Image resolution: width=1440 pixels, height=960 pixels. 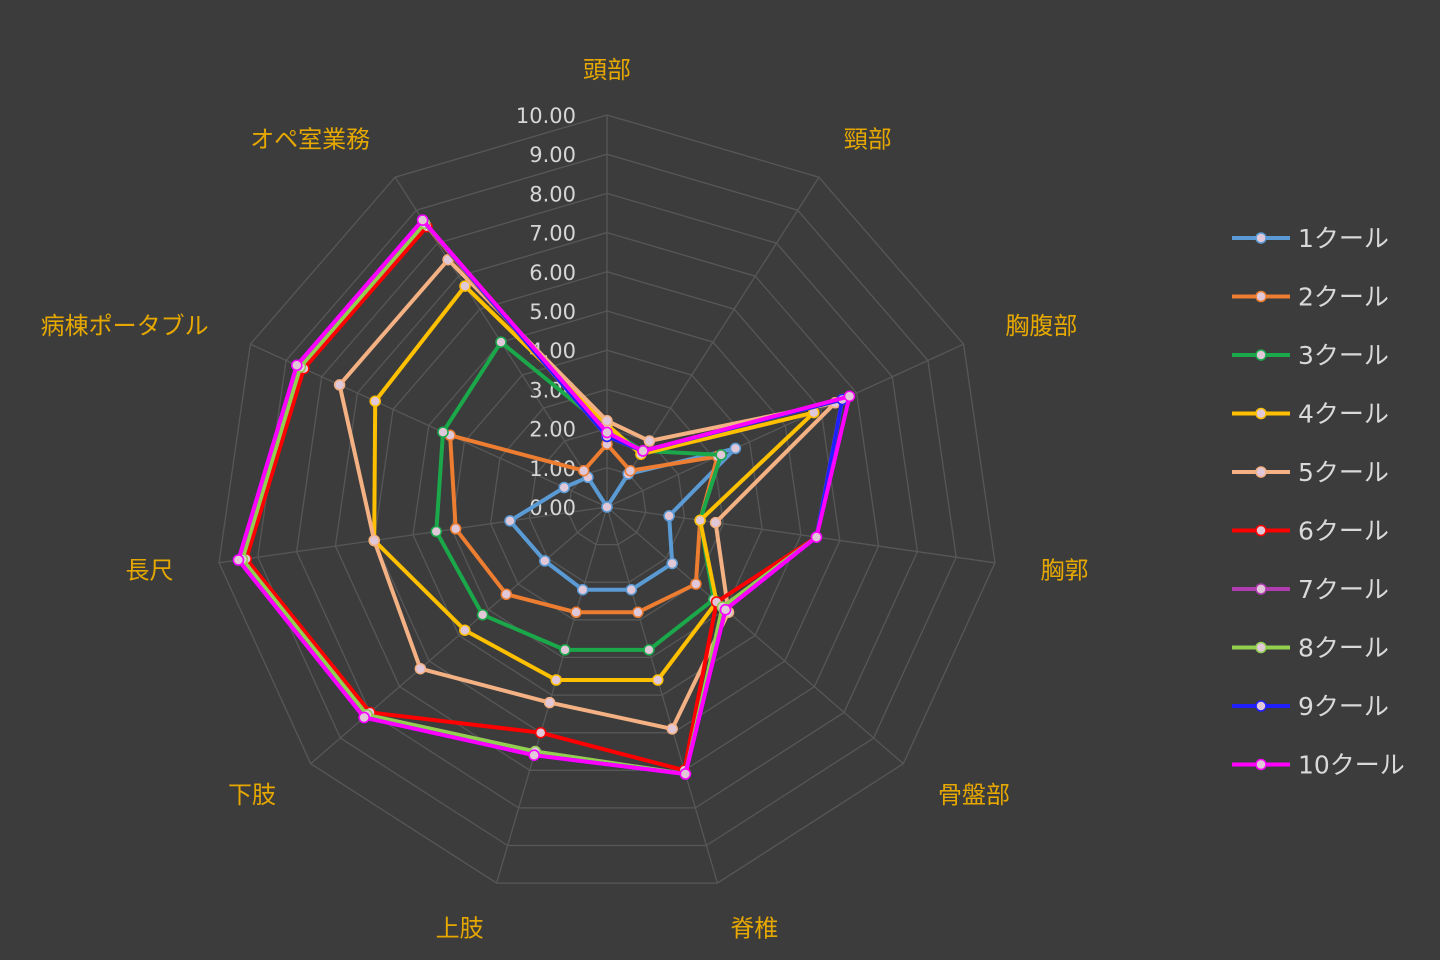 What do you see at coordinates (1343, 472) in the screenshot?
I see `legend-label: 5クール` at bounding box center [1343, 472].